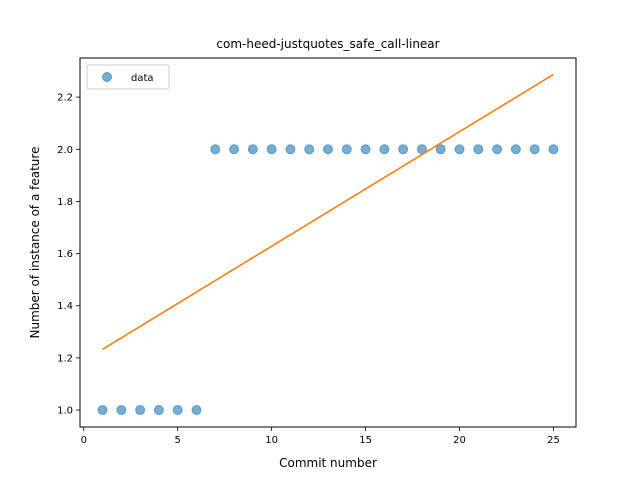 The height and width of the screenshot is (480, 640). Describe the element at coordinates (65, 98) in the screenshot. I see `y-tick-label: 2.2` at that location.